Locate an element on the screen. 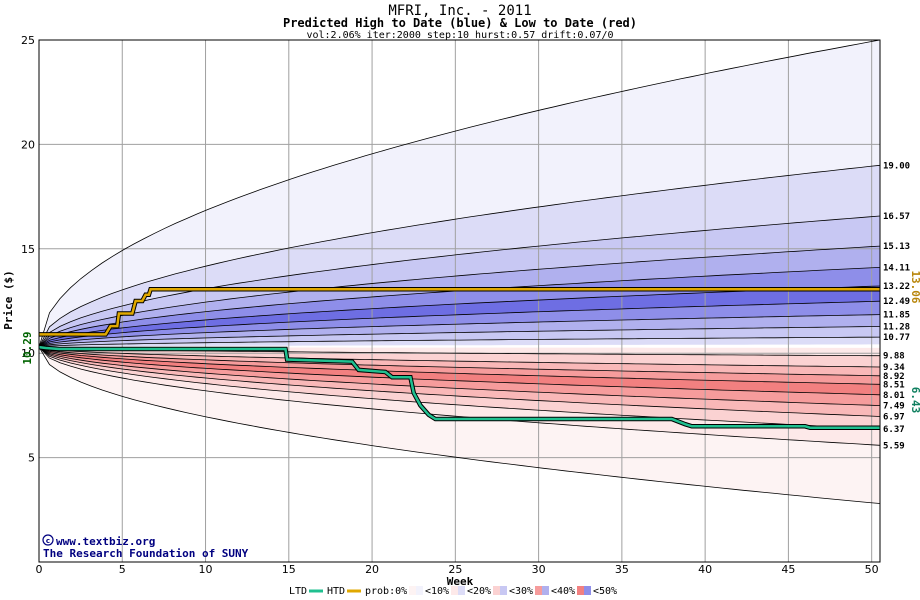 The width and height of the screenshot is (920, 600). y-ticks: 5 10 15 20 25 is located at coordinates (28, 249).